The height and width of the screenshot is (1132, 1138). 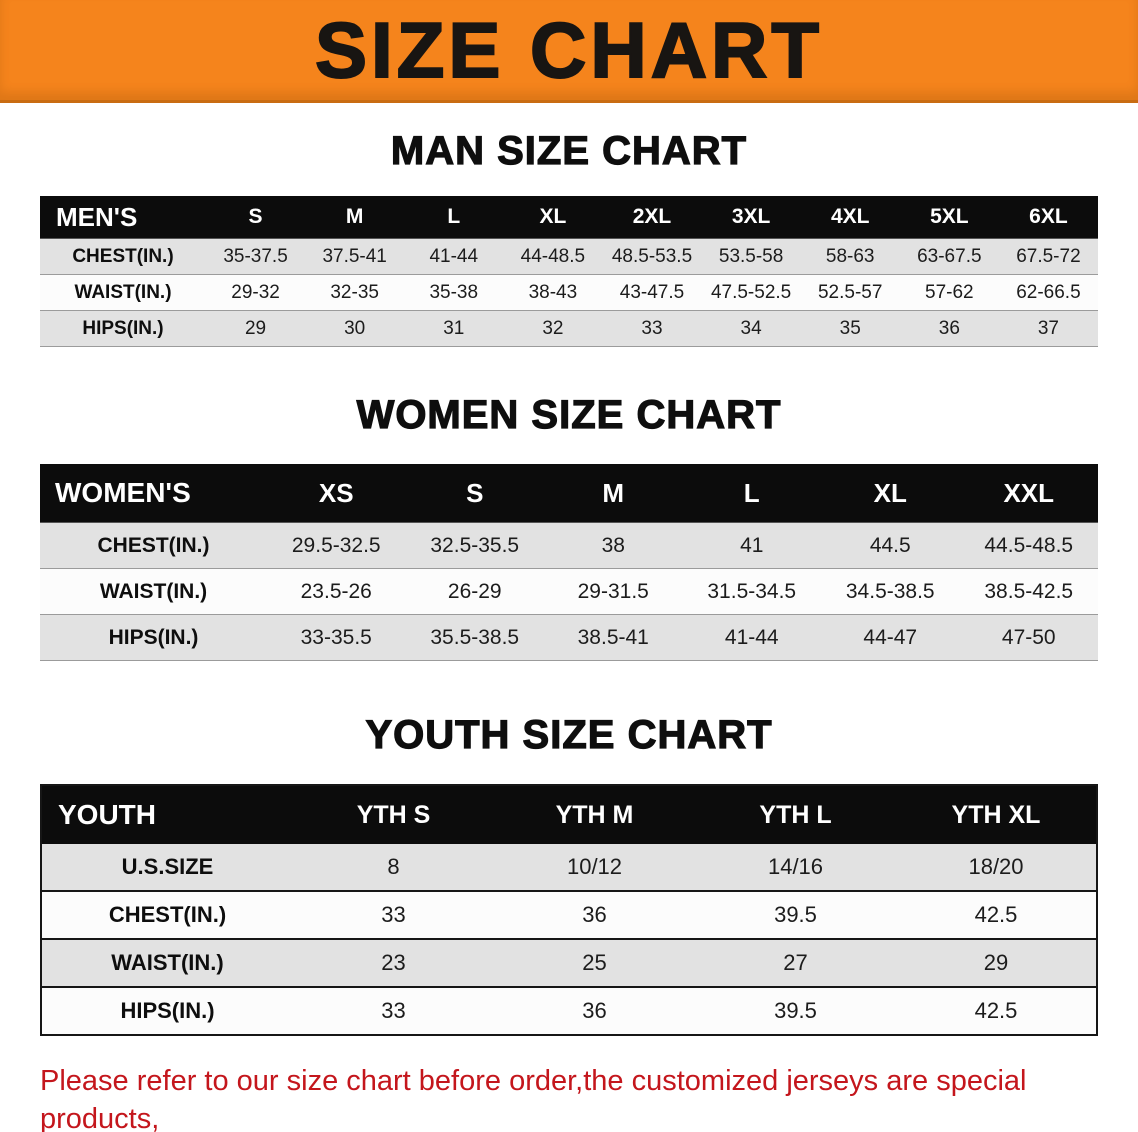 I want to click on value-cell: 32, so click(x=553, y=328).